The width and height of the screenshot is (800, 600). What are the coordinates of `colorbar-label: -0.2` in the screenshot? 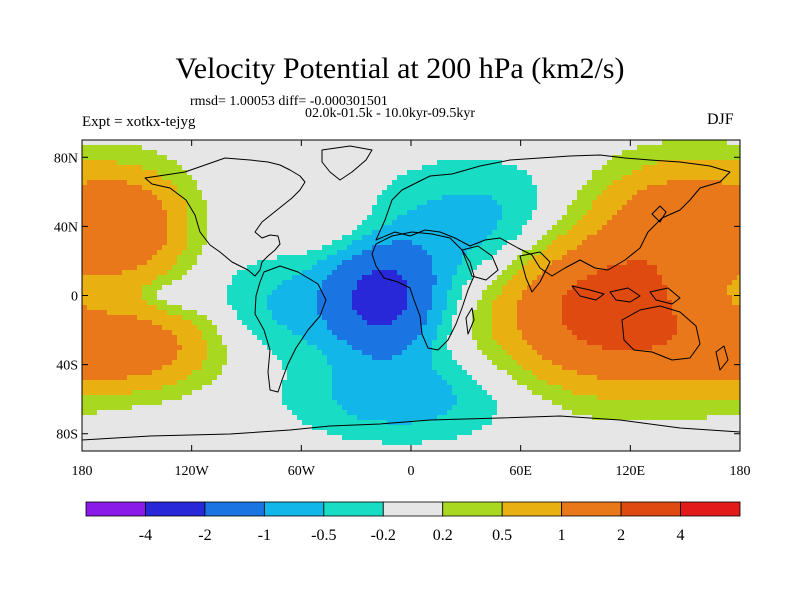 It's located at (383, 535).